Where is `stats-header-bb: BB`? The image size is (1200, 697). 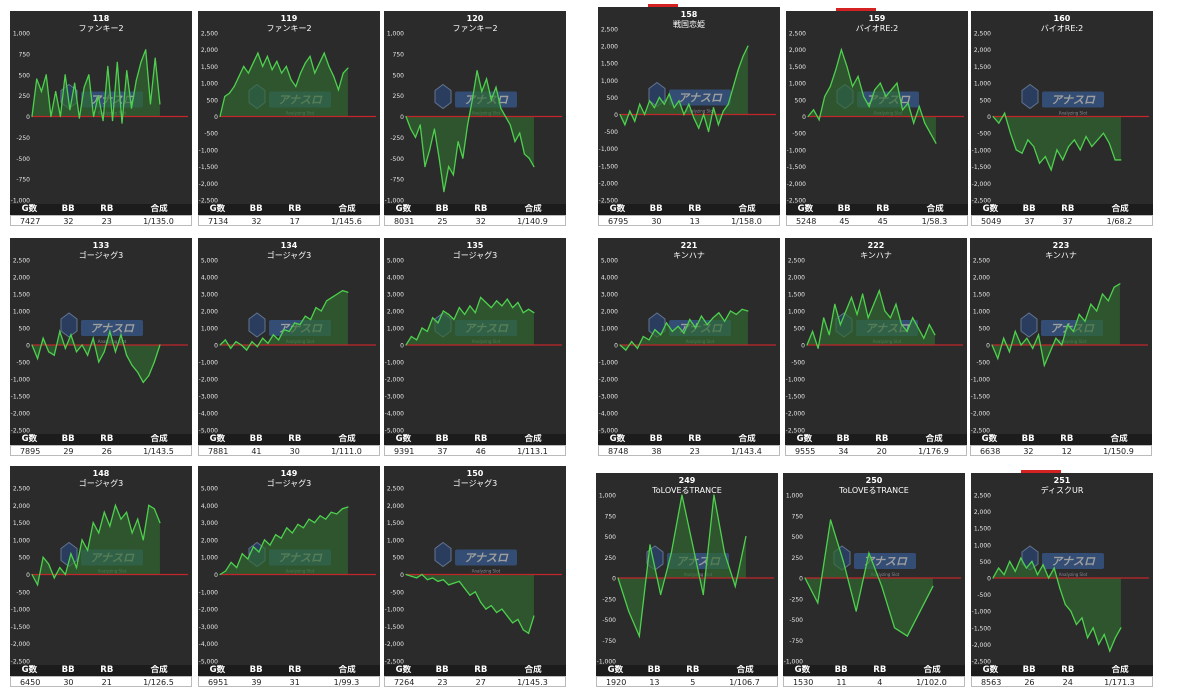 stats-header-bb: BB is located at coordinates (656, 209).